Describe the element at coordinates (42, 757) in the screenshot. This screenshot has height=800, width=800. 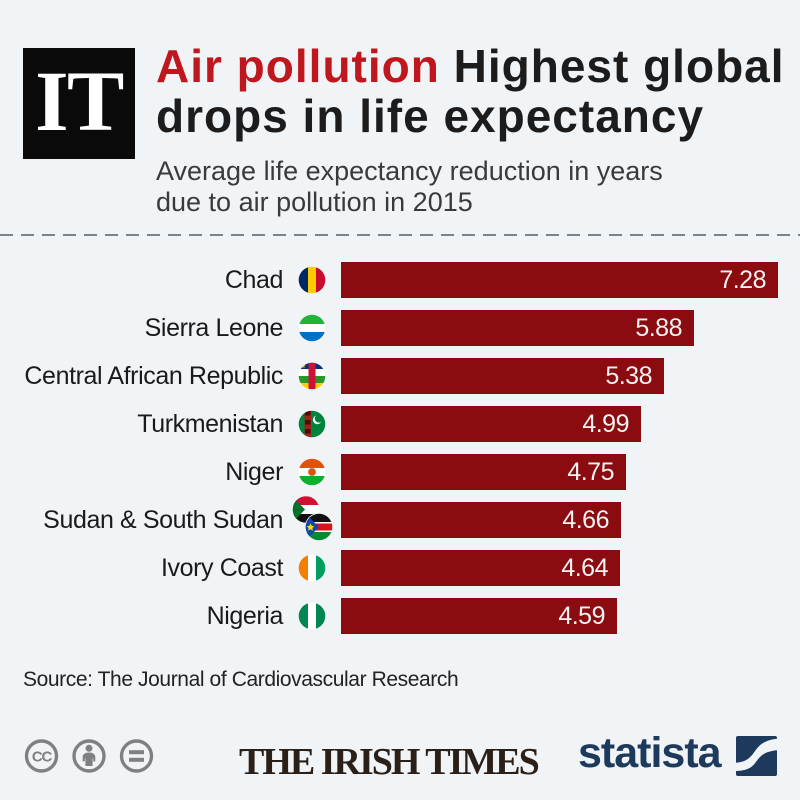
I see `svg-text: CC` at that location.